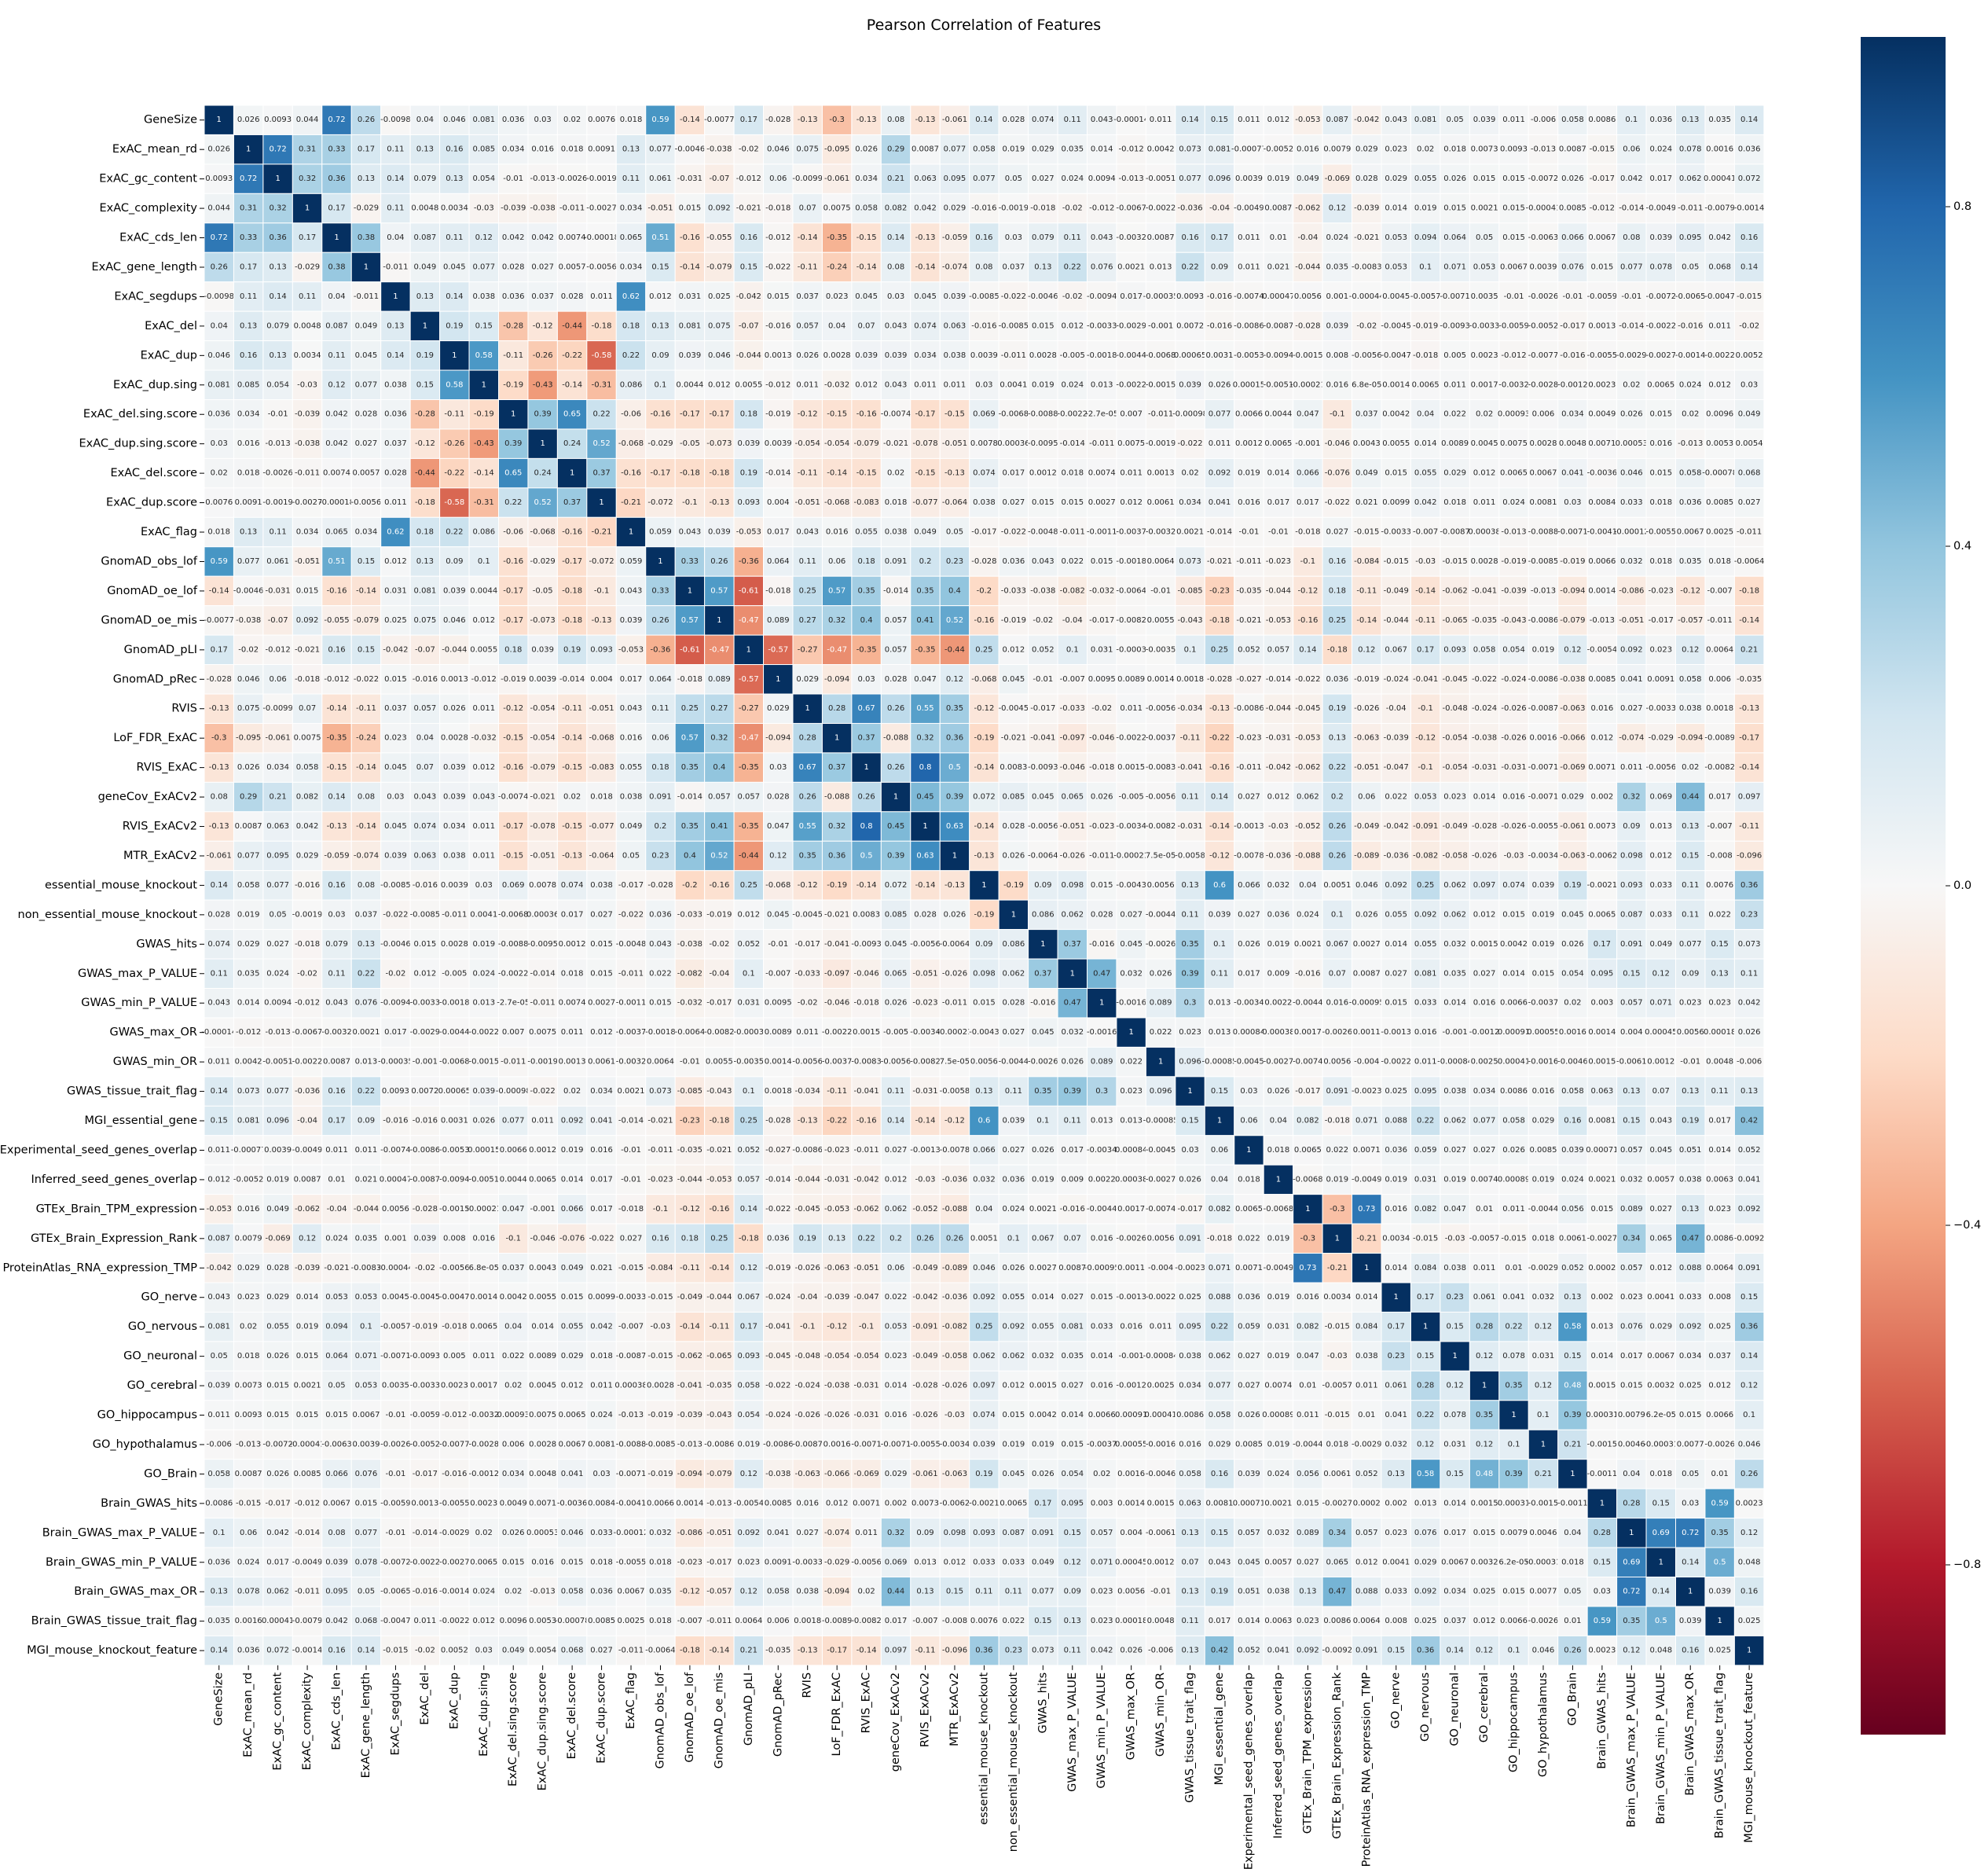 The height and width of the screenshot is (1869, 1988). Describe the element at coordinates (601, 149) in the screenshot. I see `cell-value-label: 0.0091` at that location.